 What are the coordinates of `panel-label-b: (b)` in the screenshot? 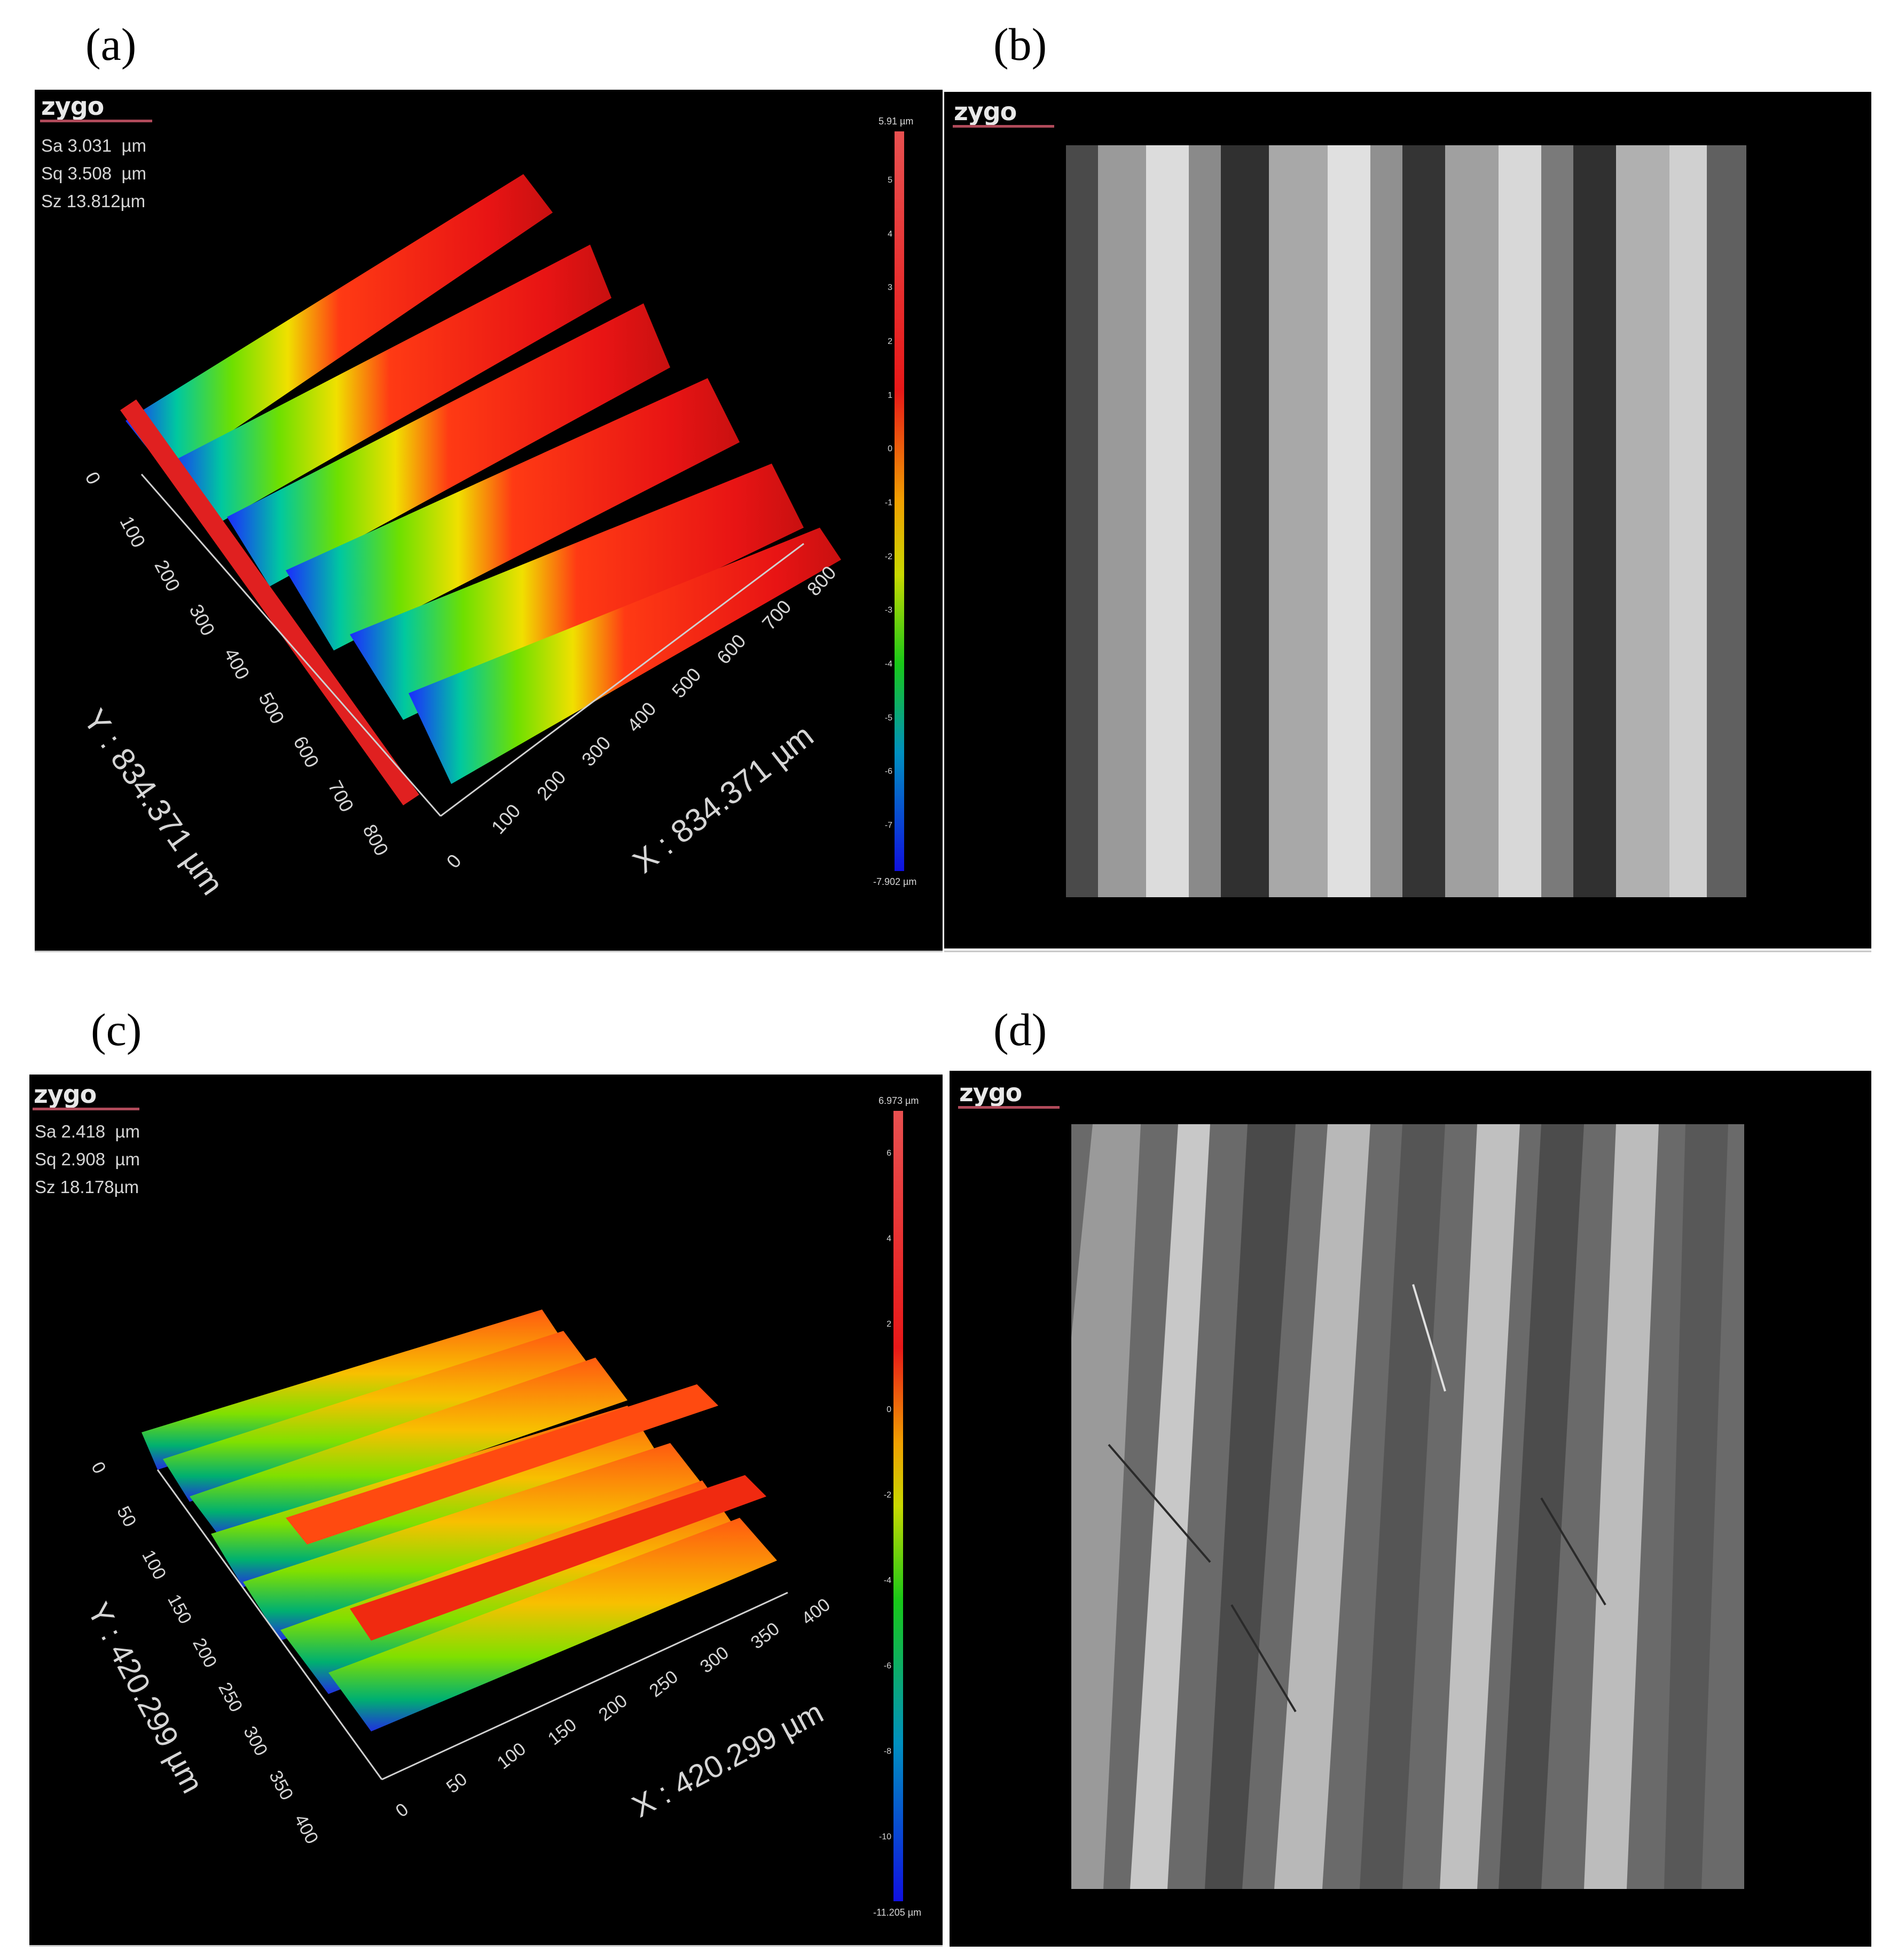 It's located at (1020, 44).